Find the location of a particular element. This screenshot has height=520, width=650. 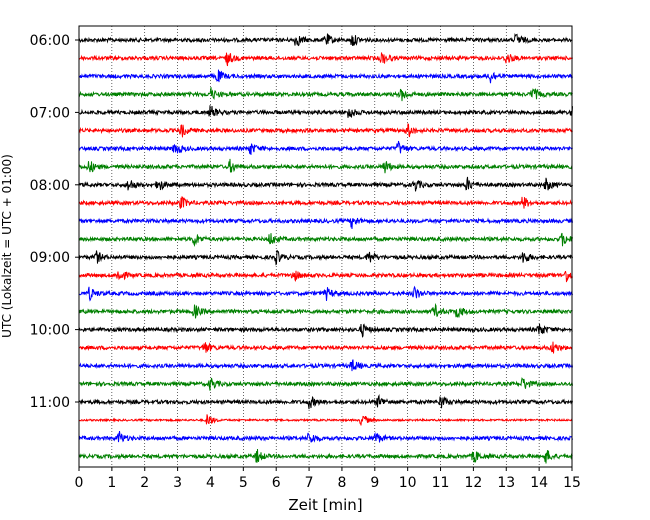

y-tick-label: 06:00 is located at coordinates (50, 41).